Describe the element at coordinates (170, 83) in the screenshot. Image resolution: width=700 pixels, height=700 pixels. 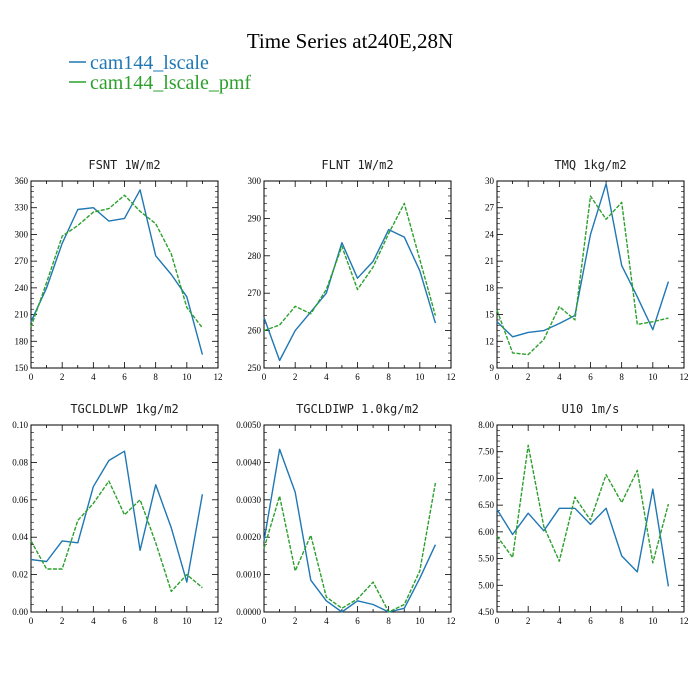
I see `legend-label-lscale-pmf: cam144_lscale_pmf` at that location.